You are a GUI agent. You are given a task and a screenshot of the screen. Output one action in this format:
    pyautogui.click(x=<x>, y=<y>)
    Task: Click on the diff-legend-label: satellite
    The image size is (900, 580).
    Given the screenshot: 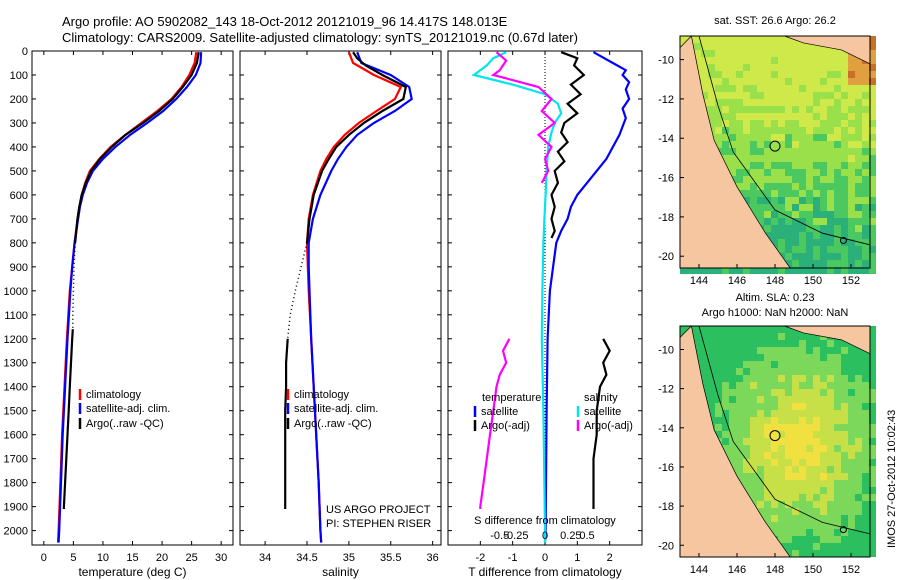 What is the action you would take?
    pyautogui.click(x=602, y=412)
    